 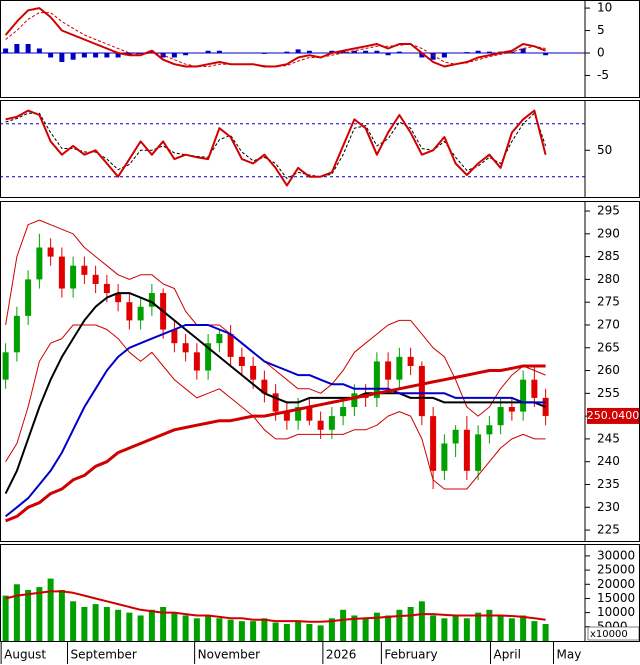 What do you see at coordinates (608, 484) in the screenshot?
I see `y-tick-label: 235` at bounding box center [608, 484].